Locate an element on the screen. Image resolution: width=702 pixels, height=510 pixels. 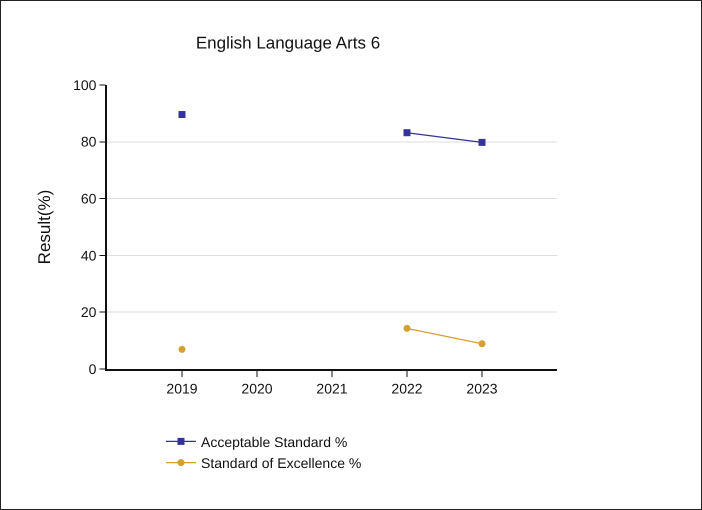
y-tick-label: 60 is located at coordinates (88, 198).